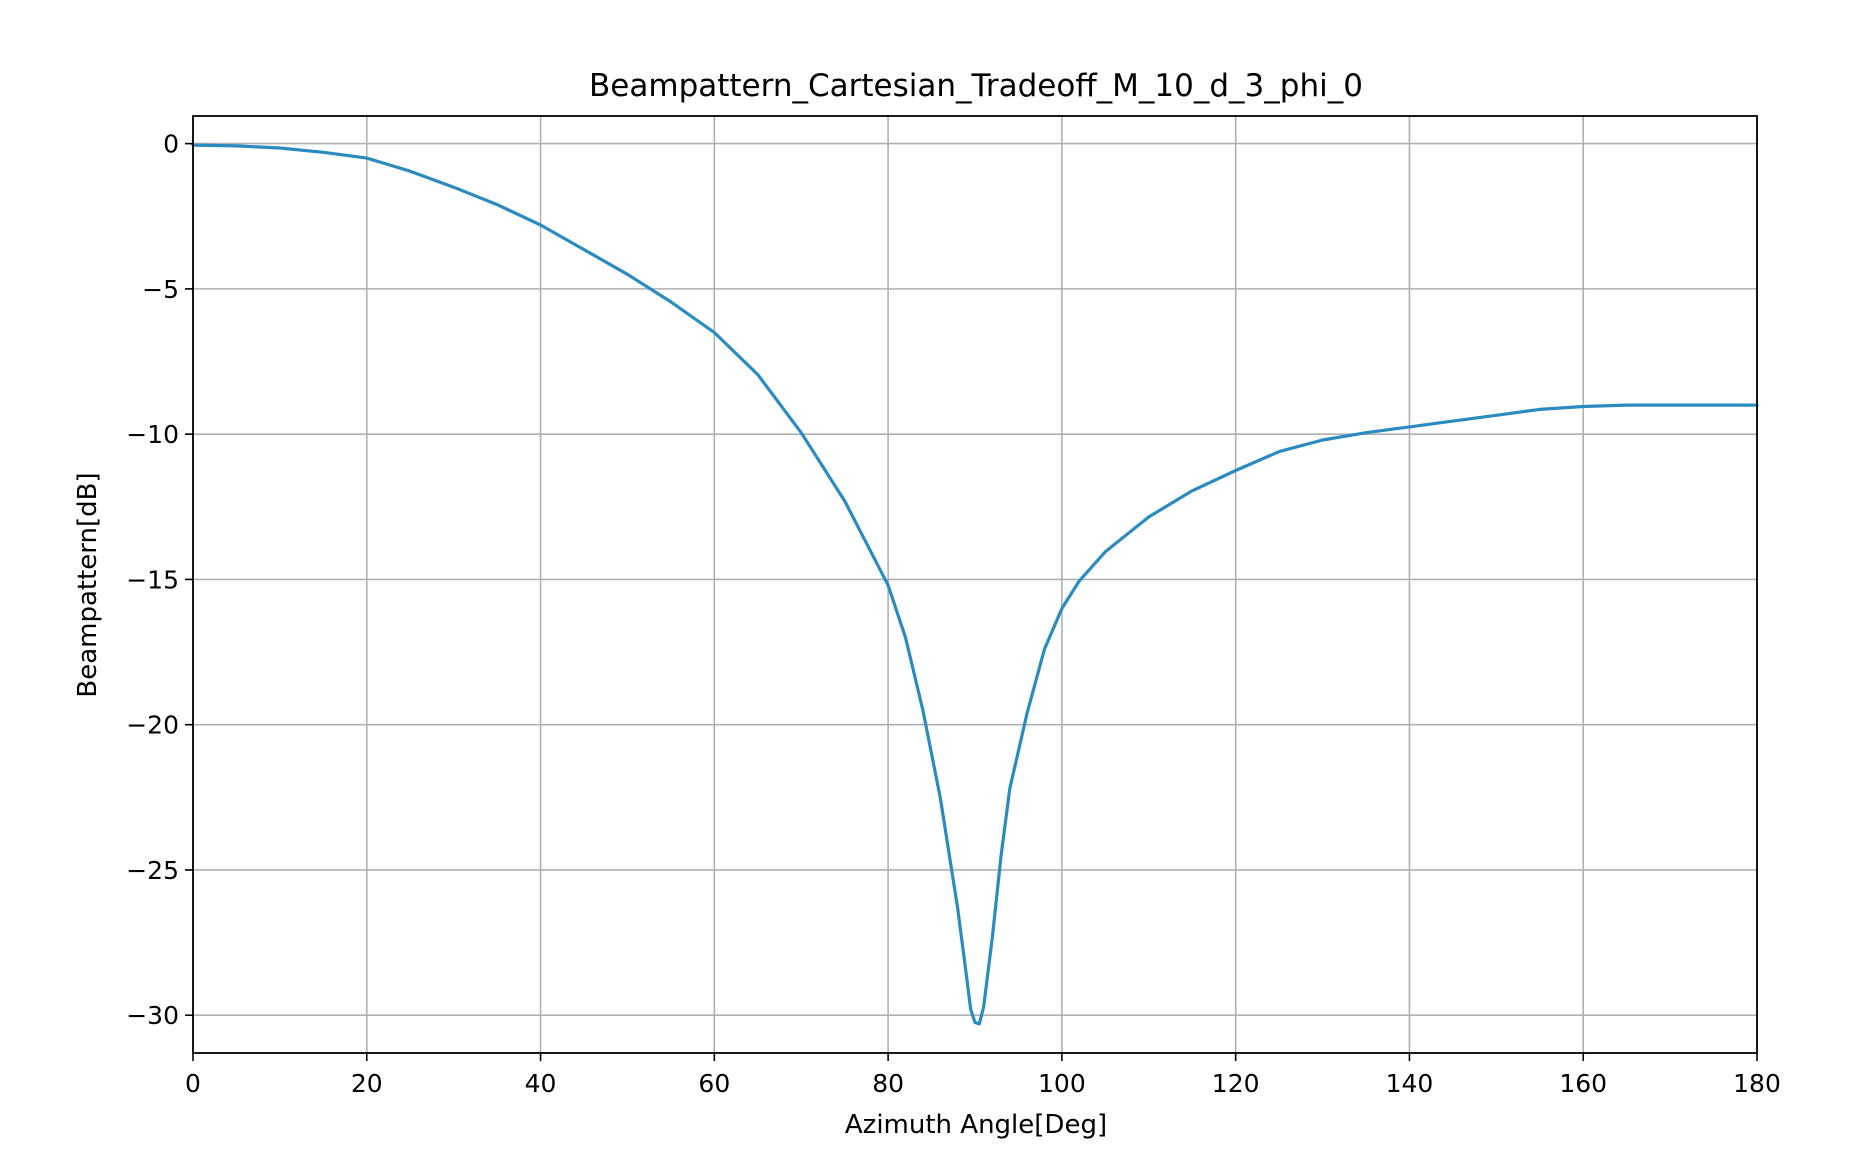 This screenshot has width=1876, height=1158. Describe the element at coordinates (171, 144) in the screenshot. I see `y-tick-label: 0` at that location.